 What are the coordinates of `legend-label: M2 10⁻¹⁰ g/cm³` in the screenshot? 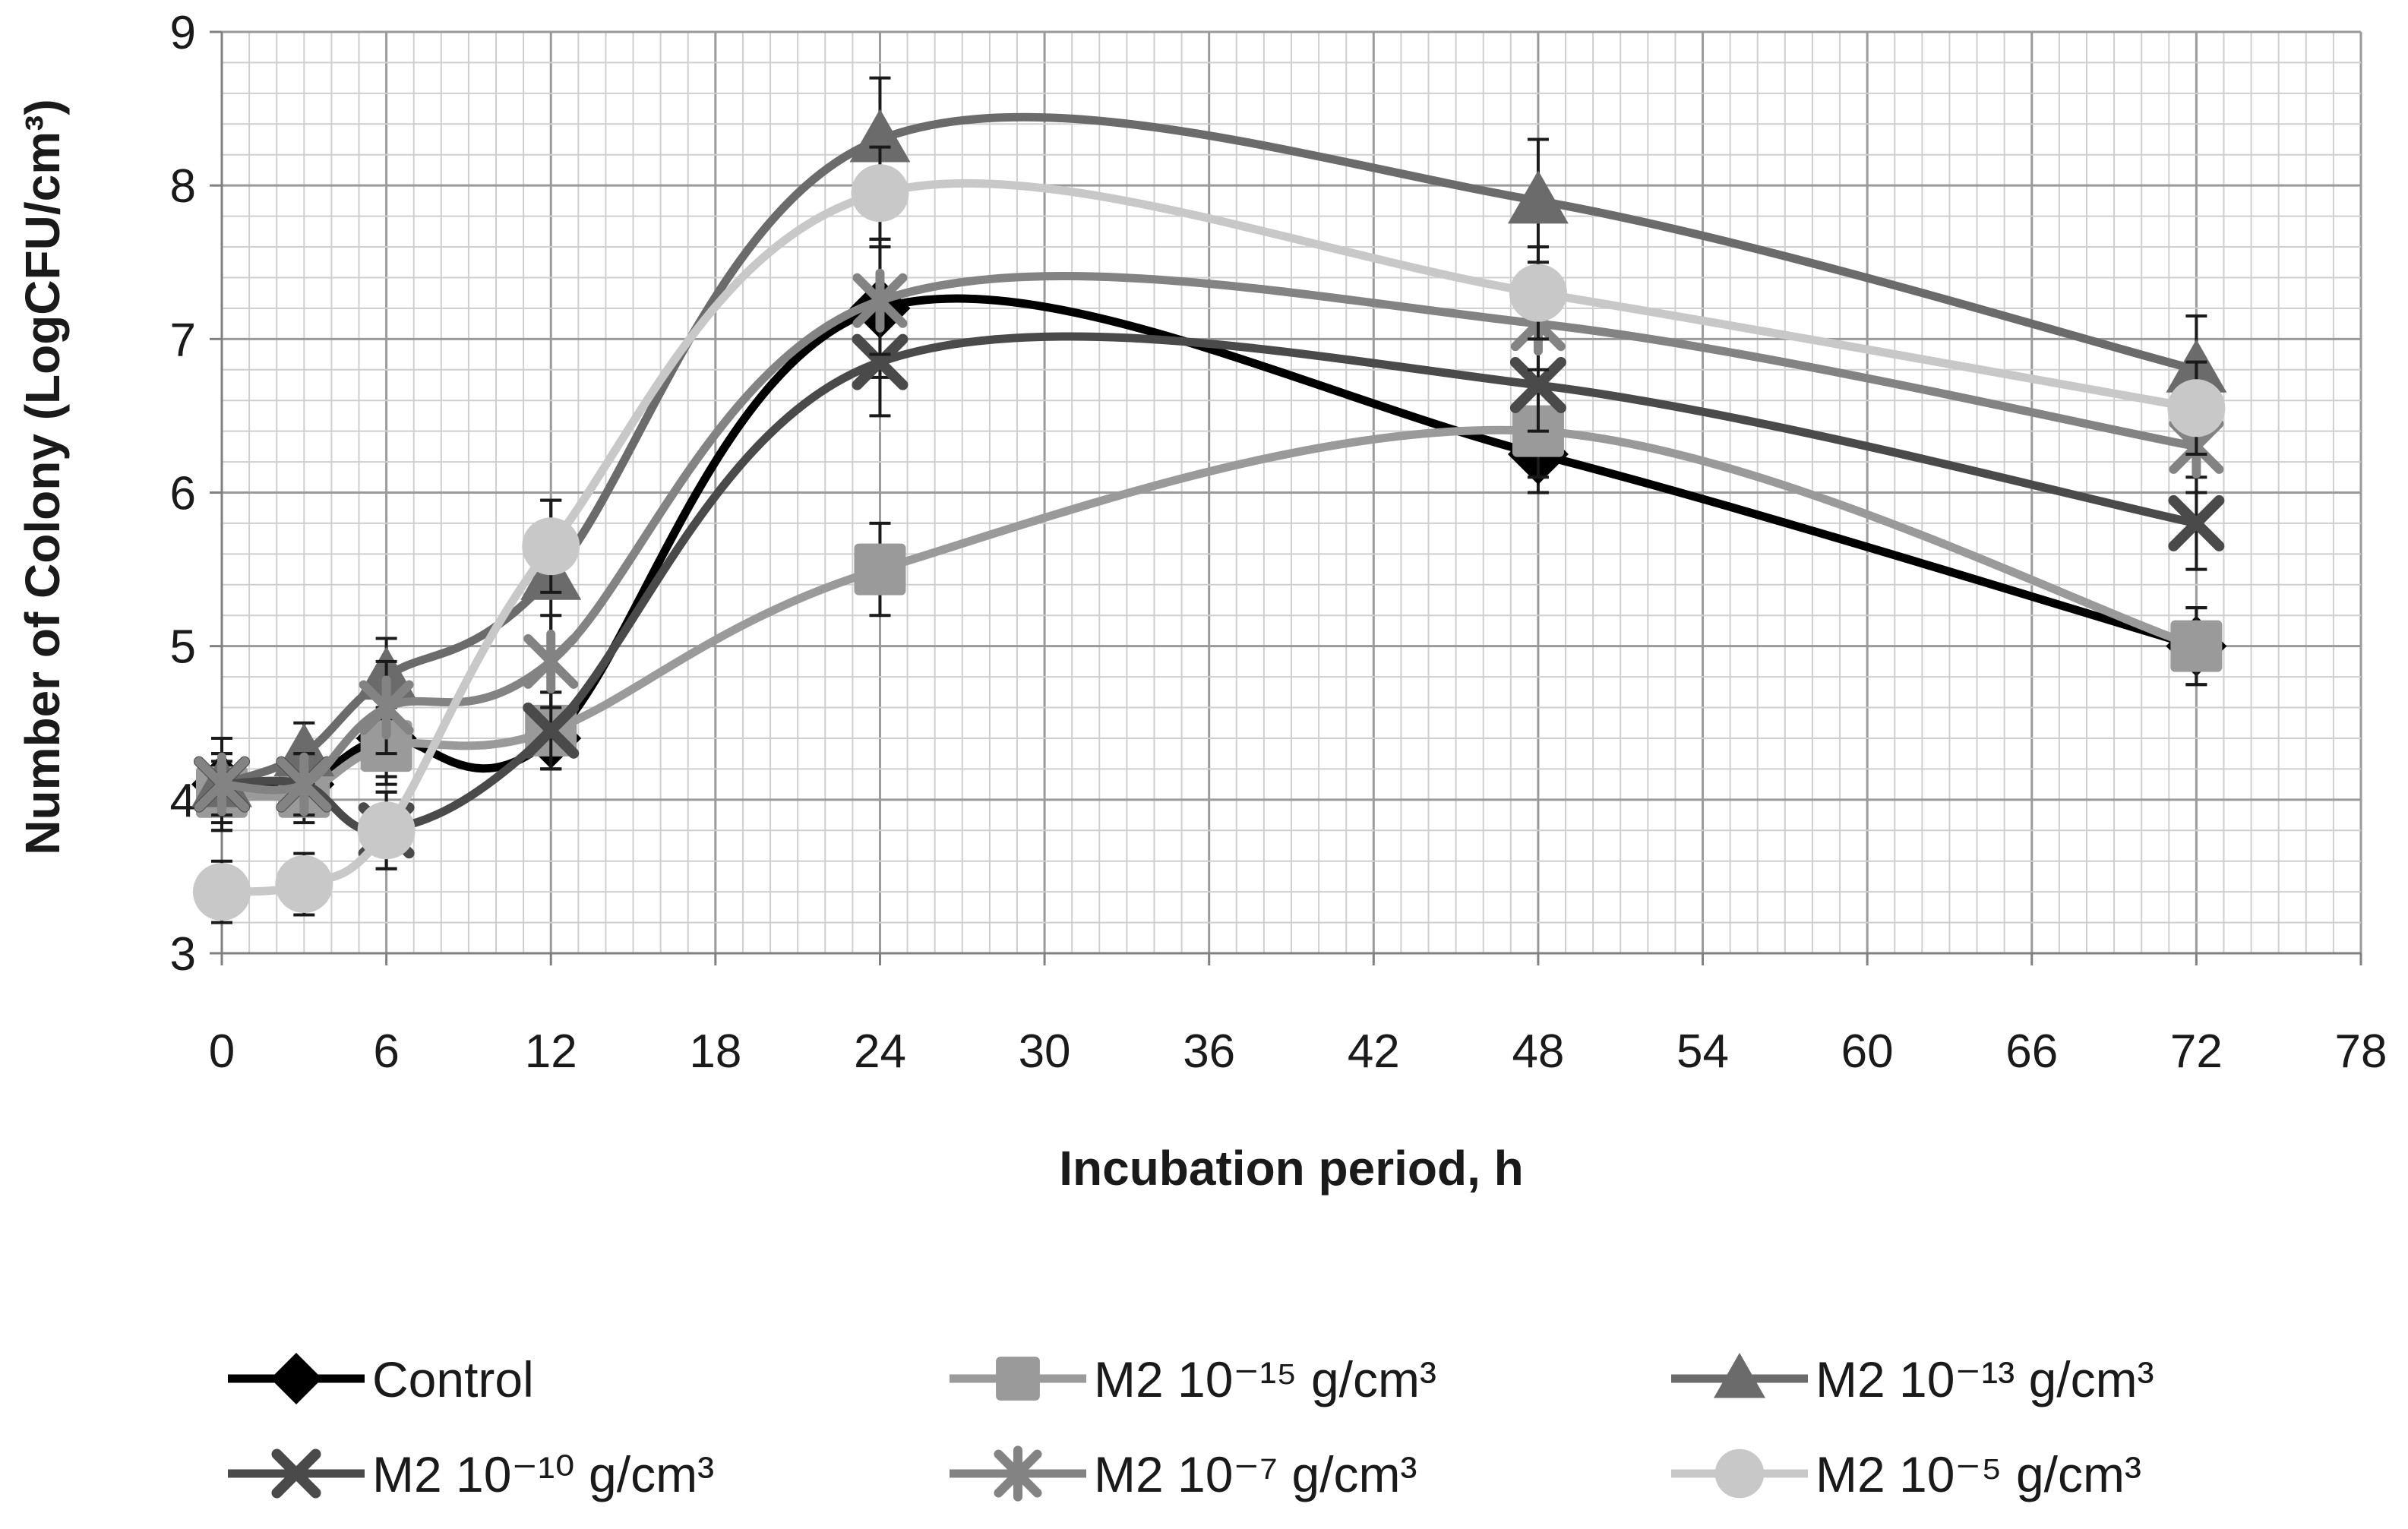 It's located at (543, 1474).